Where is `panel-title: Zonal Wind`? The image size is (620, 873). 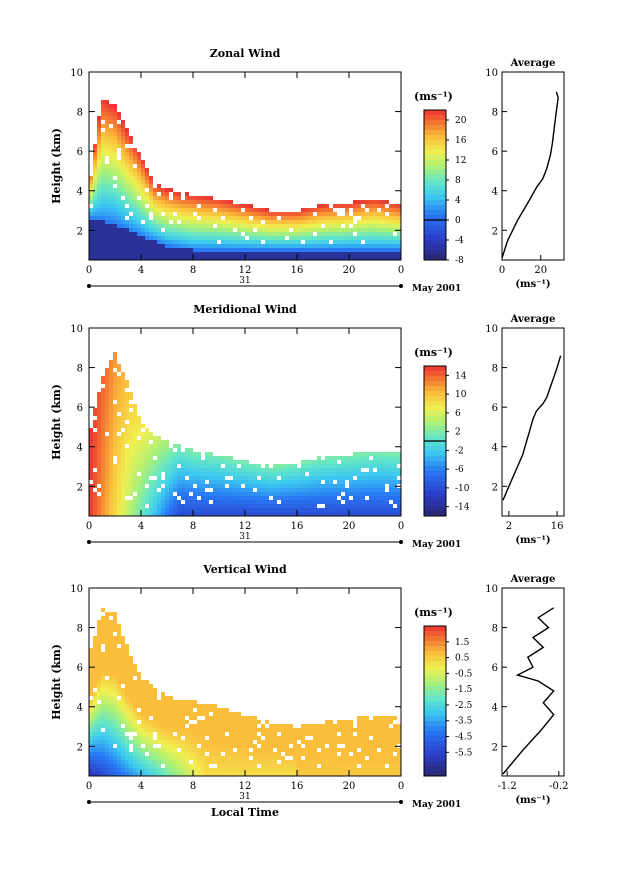
panel-title: Zonal Wind is located at coordinates (245, 53).